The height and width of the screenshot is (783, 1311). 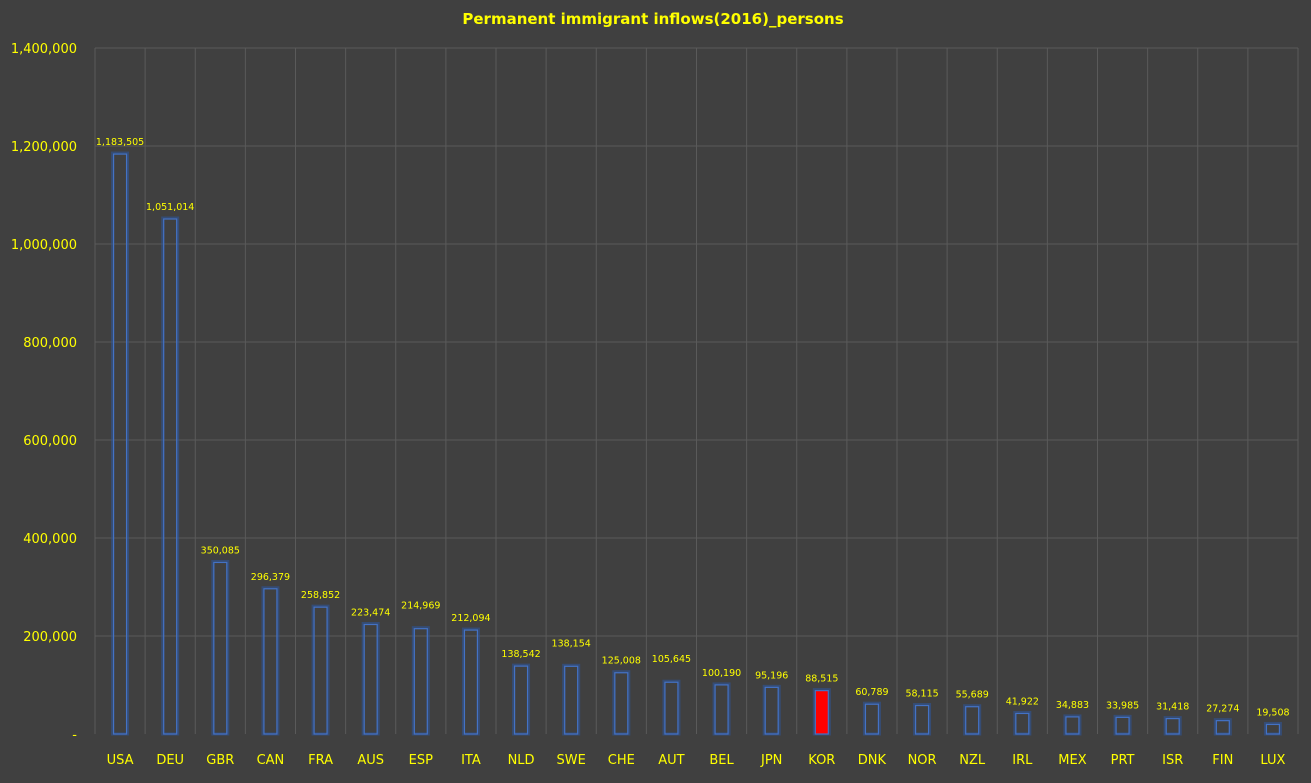 What do you see at coordinates (1222, 760) in the screenshot?
I see `x-tick-label: FIN` at bounding box center [1222, 760].